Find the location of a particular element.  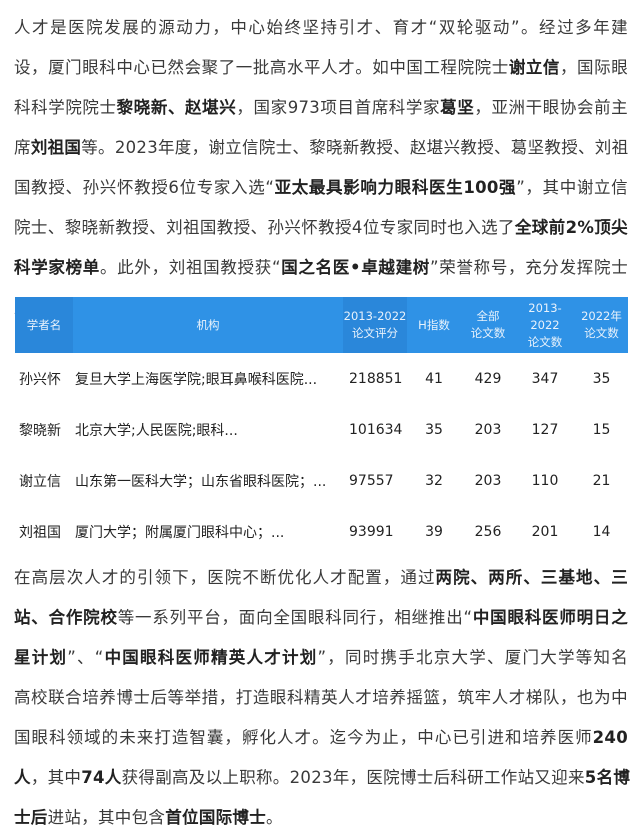

scholar-name-cell: 黎晓新 is located at coordinates (40, 430).